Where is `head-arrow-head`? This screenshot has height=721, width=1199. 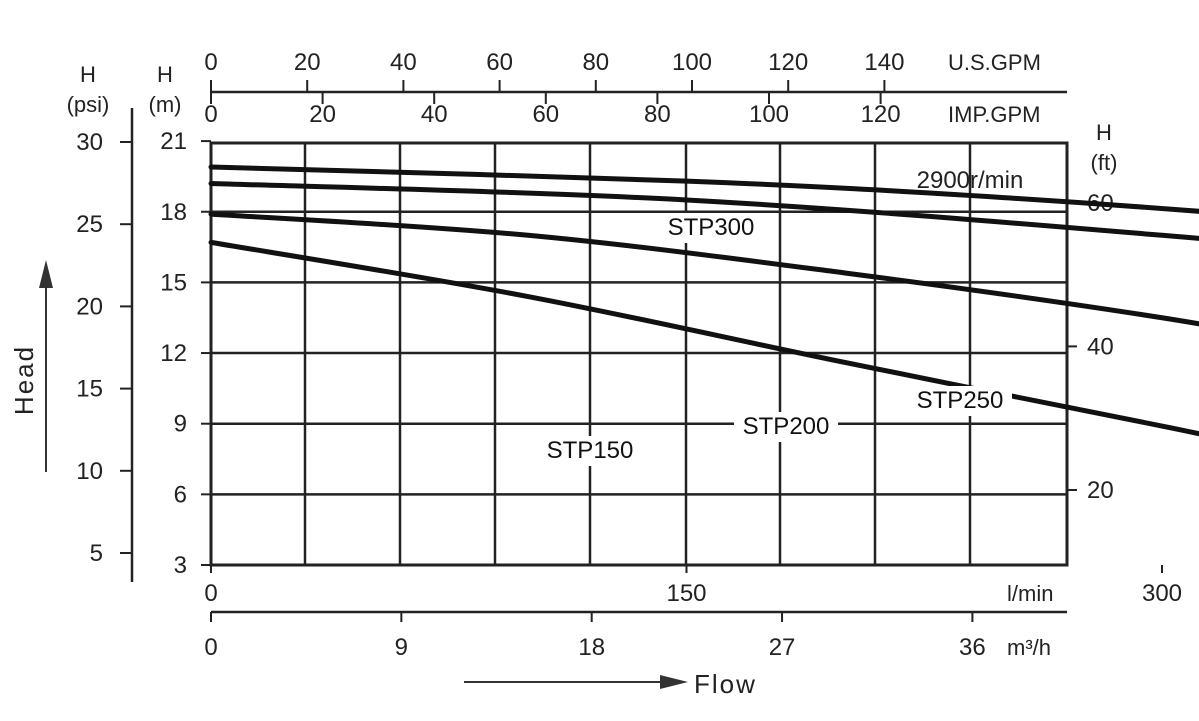
head-arrow-head is located at coordinates (46, 274).